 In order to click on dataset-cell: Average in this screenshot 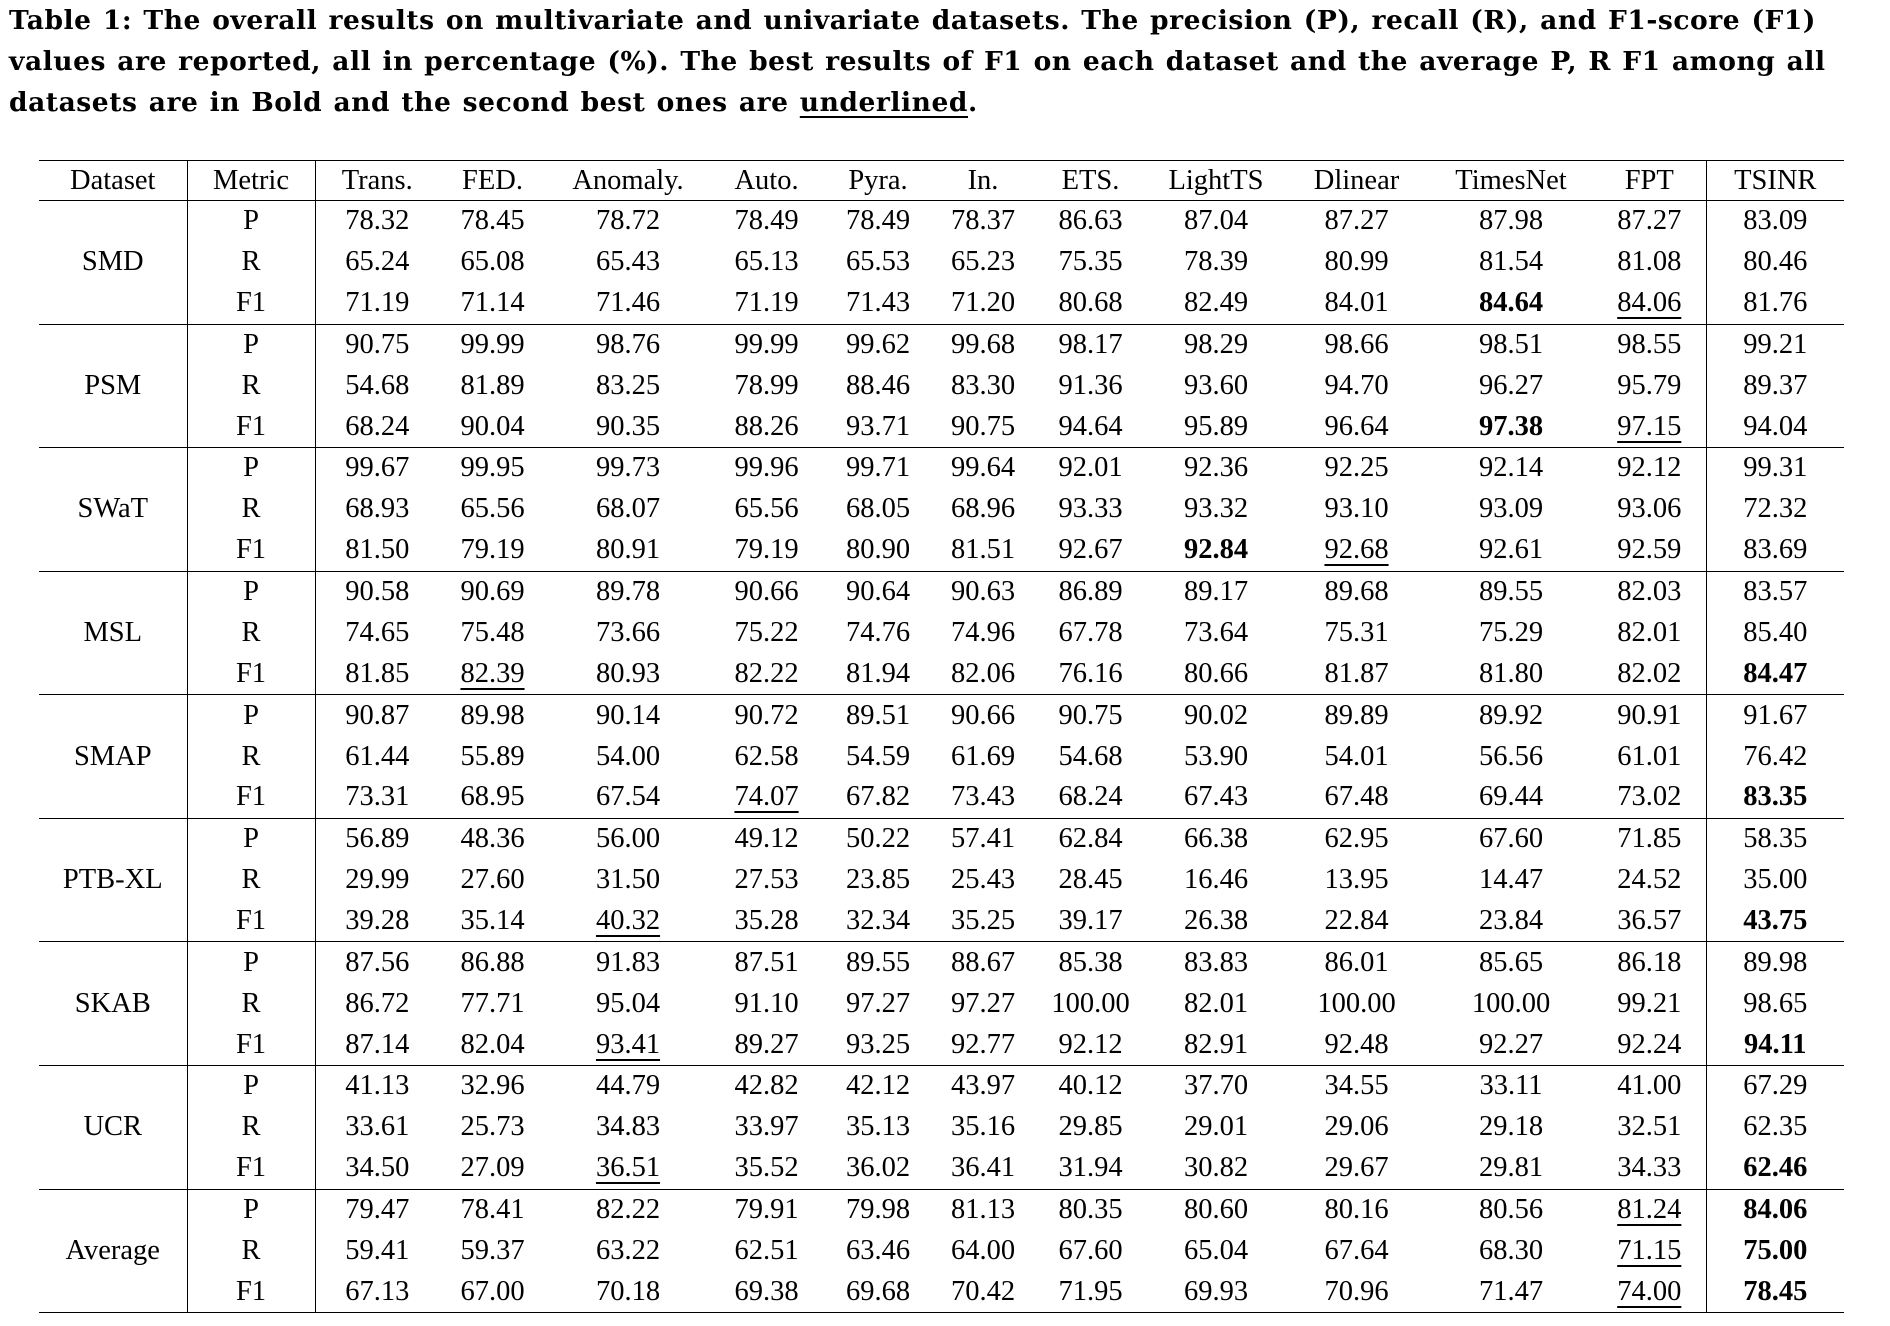, I will do `click(113, 1251)`.